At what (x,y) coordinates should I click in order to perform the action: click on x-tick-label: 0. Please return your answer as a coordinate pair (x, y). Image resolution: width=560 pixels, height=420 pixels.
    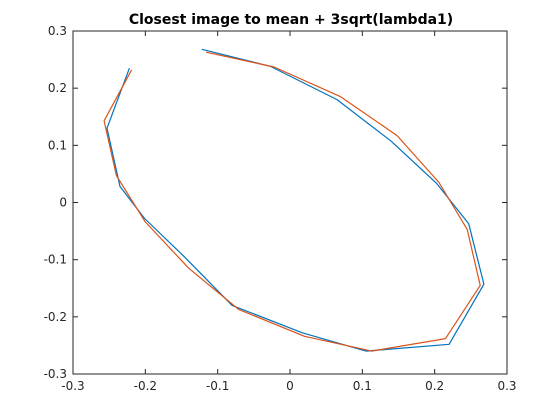
    Looking at the image, I should click on (290, 386).